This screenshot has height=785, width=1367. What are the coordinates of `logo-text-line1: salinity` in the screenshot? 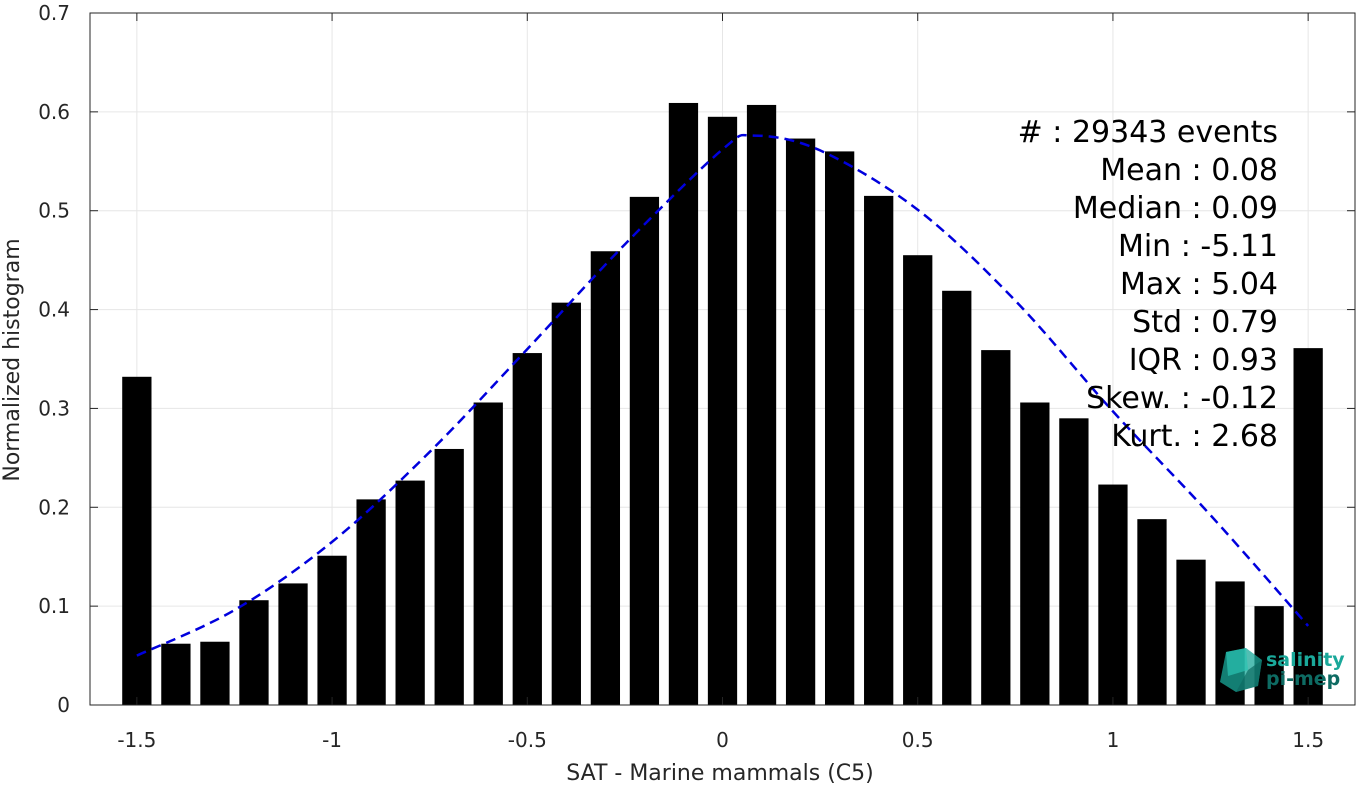 It's located at (1305, 660).